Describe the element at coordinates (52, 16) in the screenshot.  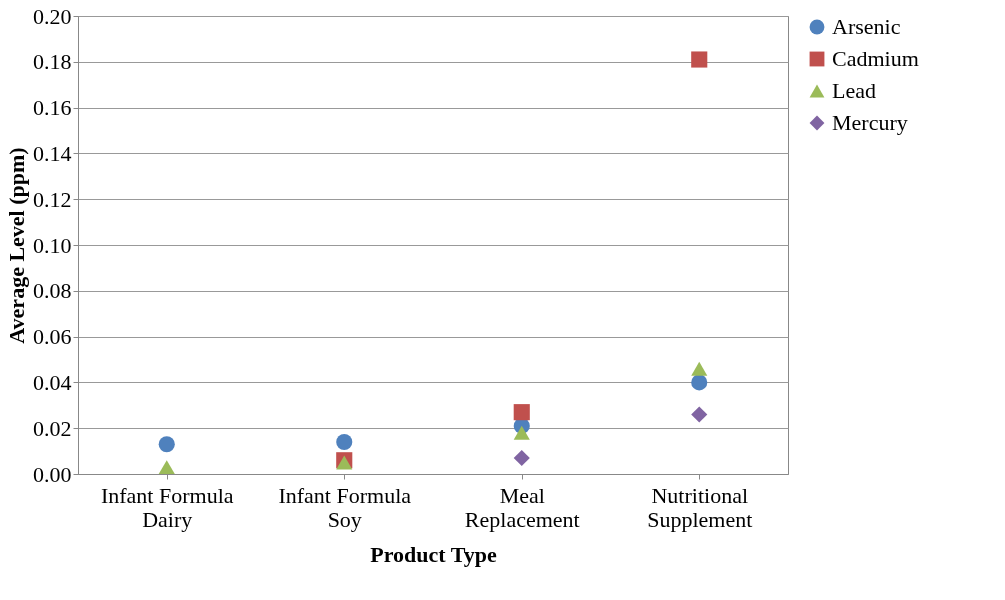
I see `y-tick-label: 0.20` at that location.